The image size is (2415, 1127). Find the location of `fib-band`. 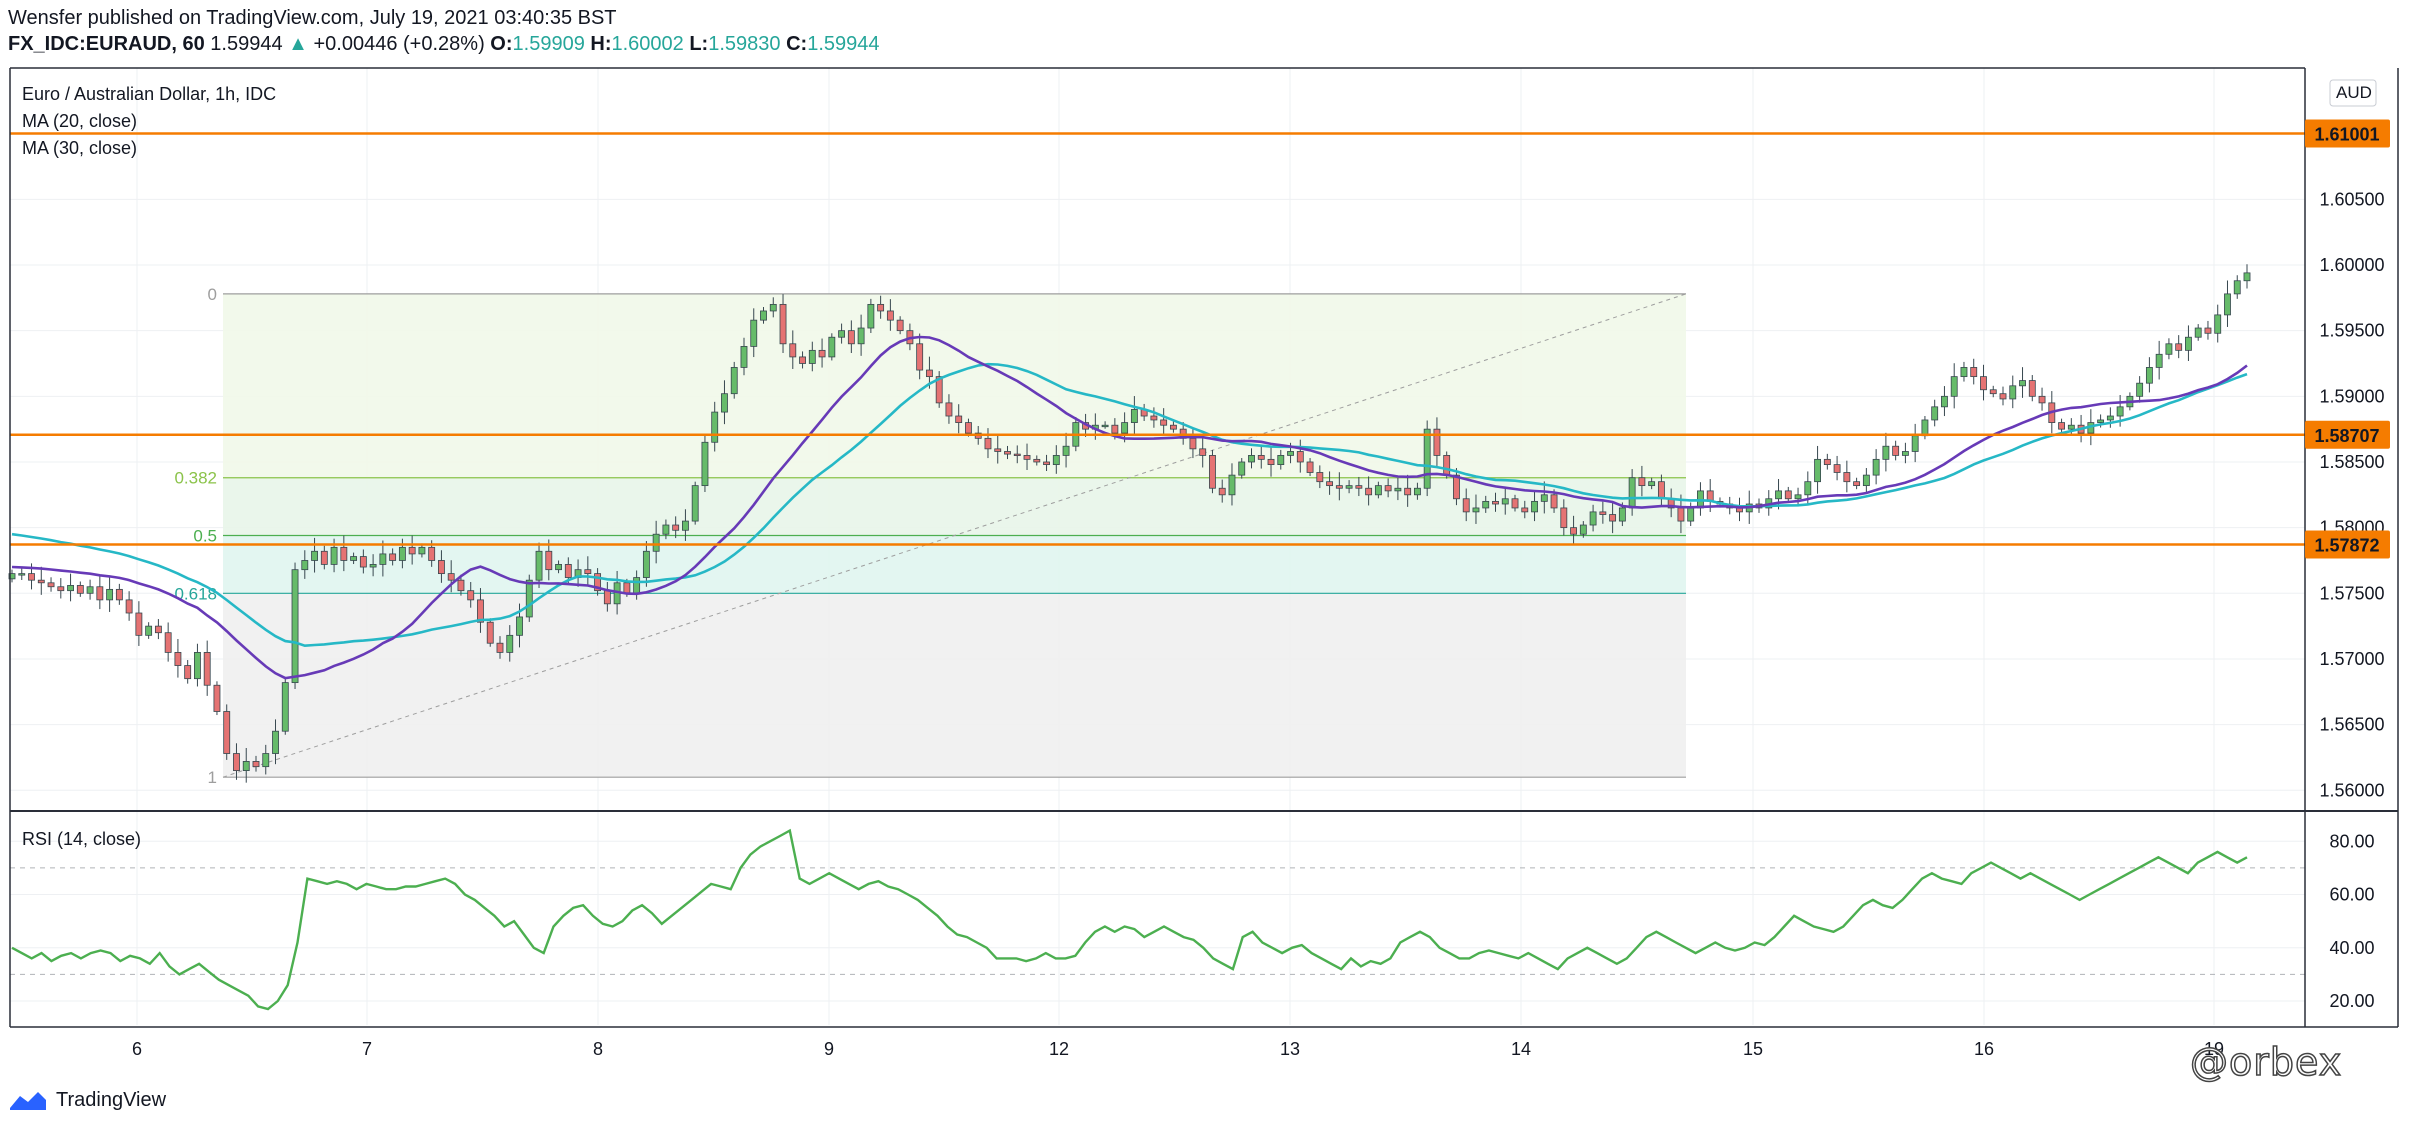

fib-band is located at coordinates (954, 685).